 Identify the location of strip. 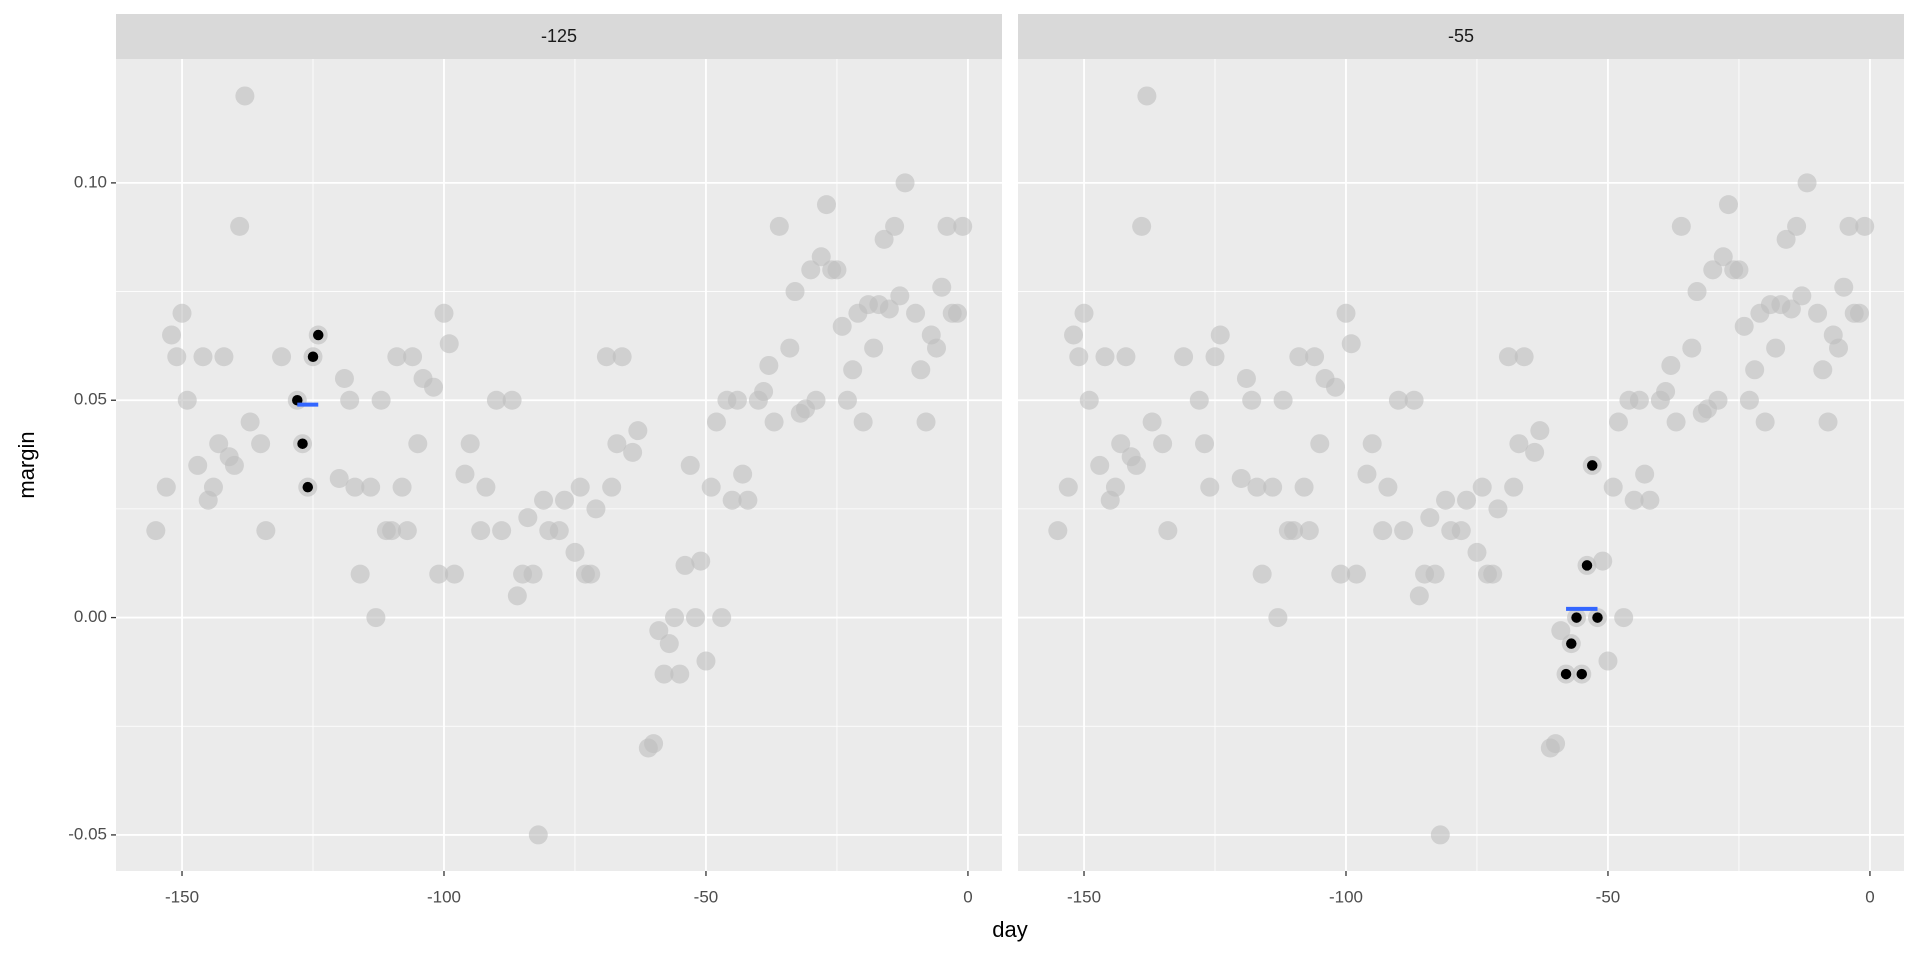
(559, 36).